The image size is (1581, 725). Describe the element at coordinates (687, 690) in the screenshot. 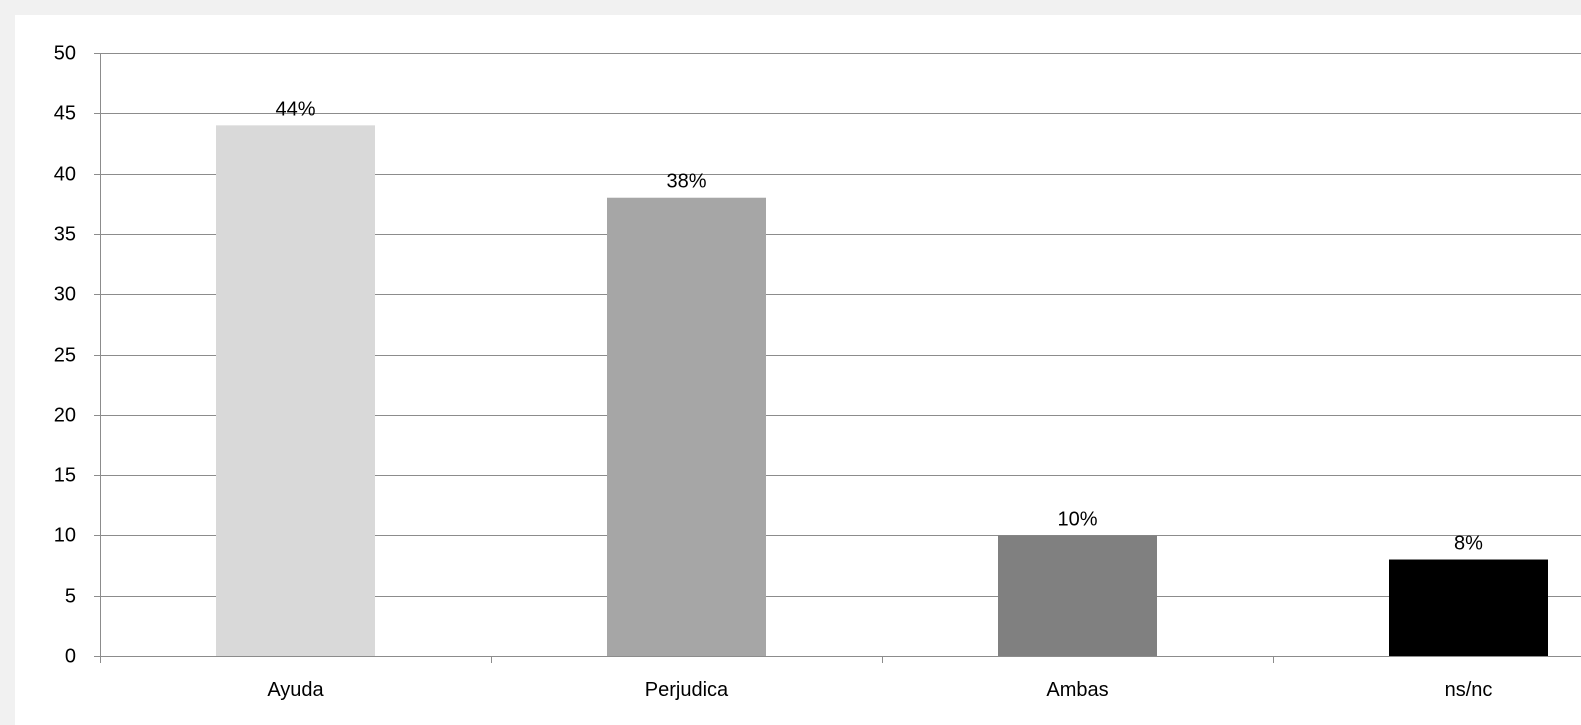

I see `x-tick-label: Perjudica` at that location.